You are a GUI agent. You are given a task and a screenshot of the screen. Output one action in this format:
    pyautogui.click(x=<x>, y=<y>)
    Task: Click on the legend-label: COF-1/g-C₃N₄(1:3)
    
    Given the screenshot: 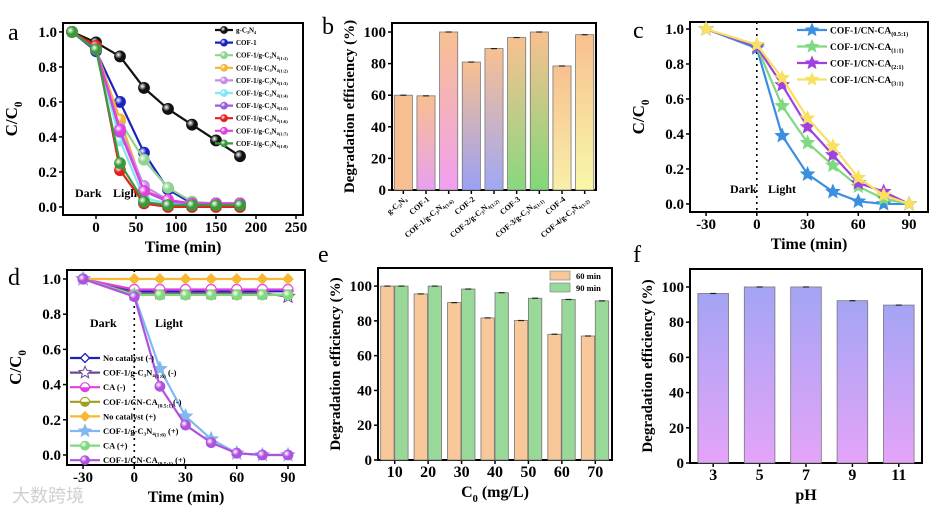 What is the action you would take?
    pyautogui.click(x=262, y=81)
    